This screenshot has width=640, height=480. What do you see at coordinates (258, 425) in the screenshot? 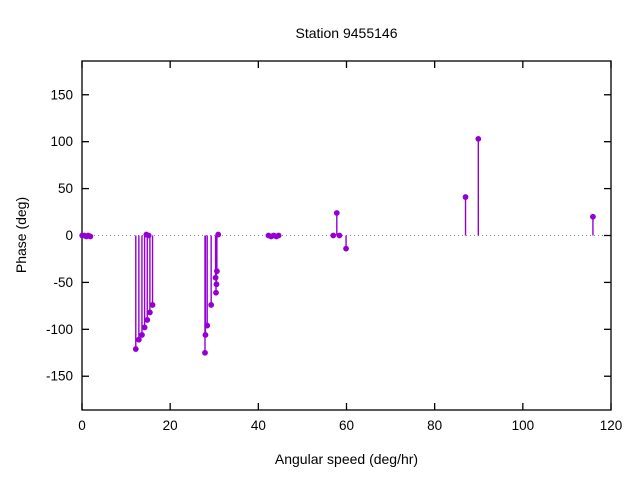
I see `x-tick-label: 40` at bounding box center [258, 425].